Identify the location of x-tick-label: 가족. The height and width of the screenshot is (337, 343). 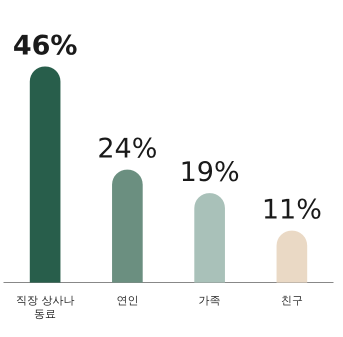
(209, 301).